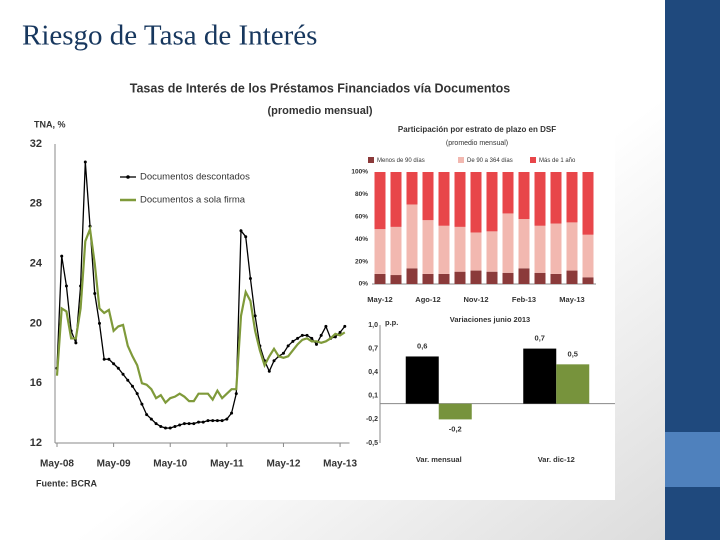 The width and height of the screenshot is (720, 540). I want to click on inset-subtitle: (promedio mensual), so click(477, 143).